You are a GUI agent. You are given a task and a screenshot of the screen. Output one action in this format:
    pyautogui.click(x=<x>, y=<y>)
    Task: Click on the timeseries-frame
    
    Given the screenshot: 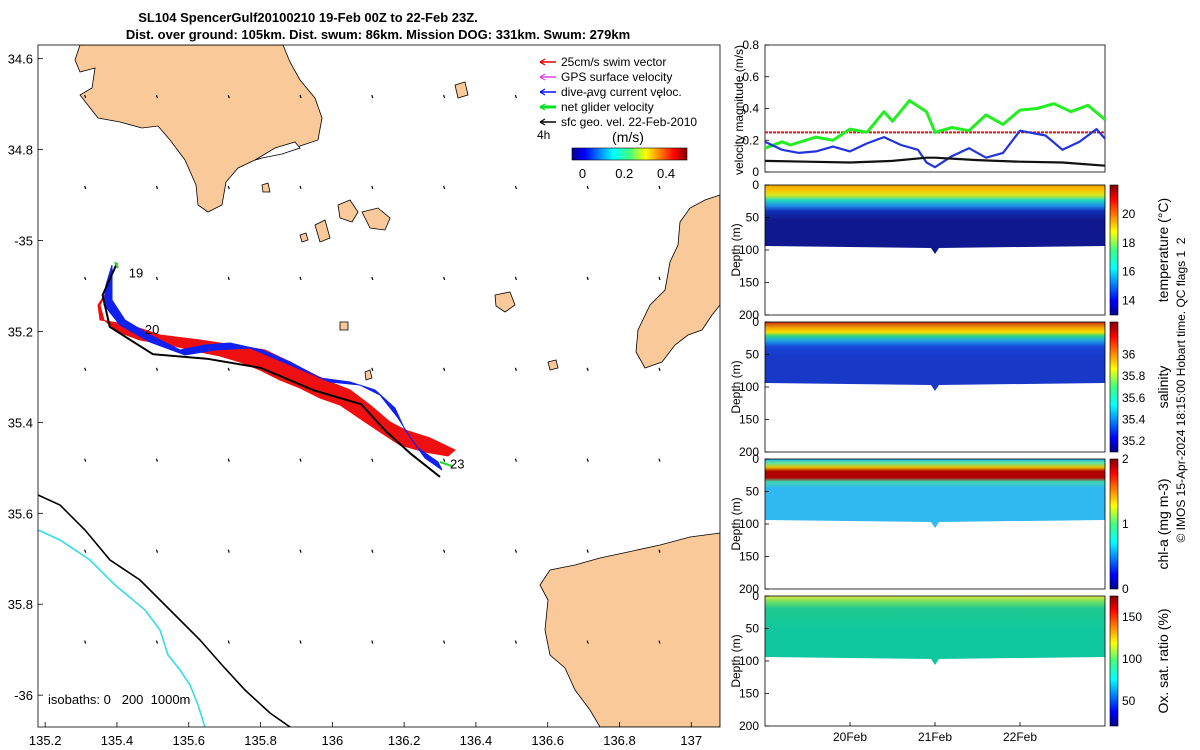 What is the action you would take?
    pyautogui.click(x=935, y=108)
    